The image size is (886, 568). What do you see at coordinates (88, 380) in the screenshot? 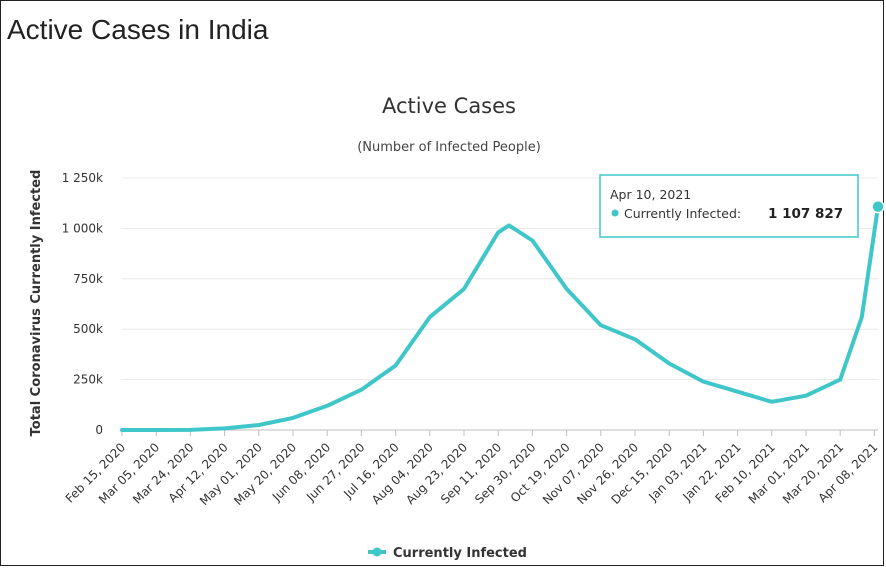
I see `y-tick-label: 250k` at bounding box center [88, 380].